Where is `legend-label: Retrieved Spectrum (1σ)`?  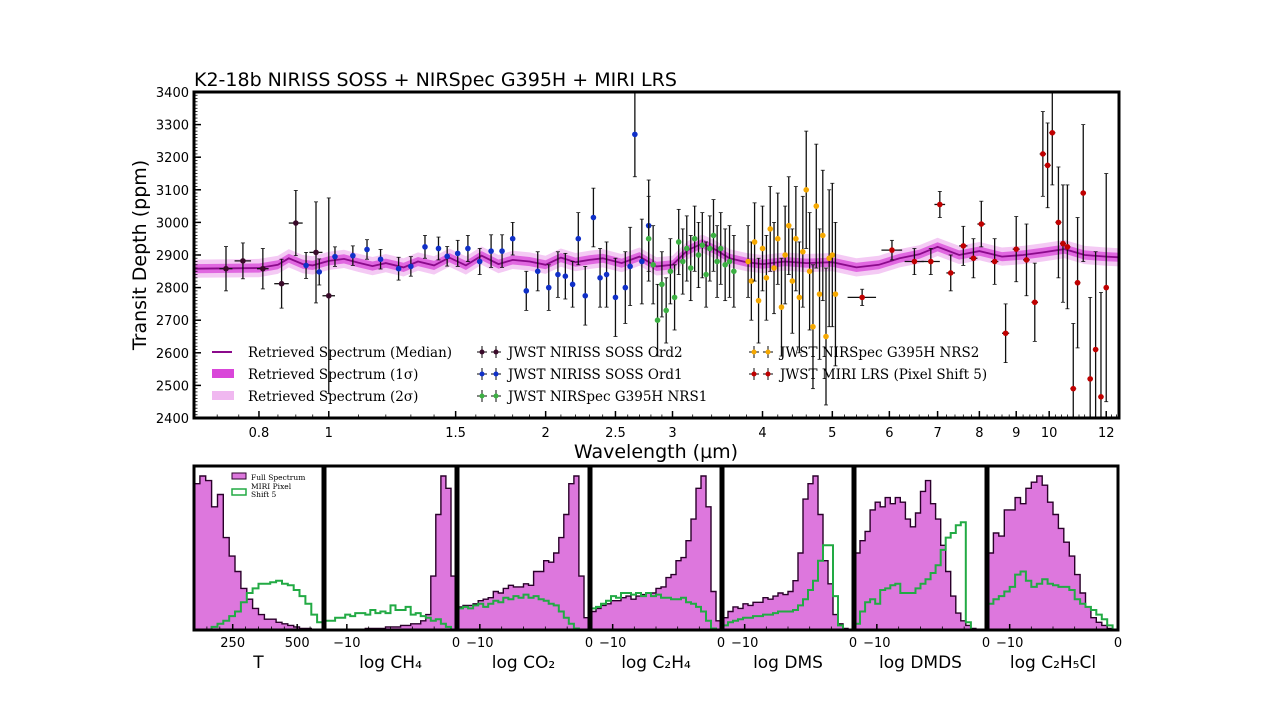
legend-label: Retrieved Spectrum (1σ) is located at coordinates (333, 375).